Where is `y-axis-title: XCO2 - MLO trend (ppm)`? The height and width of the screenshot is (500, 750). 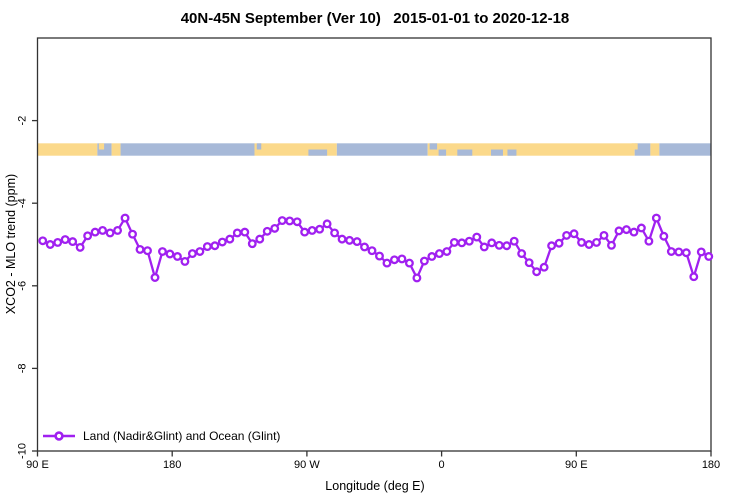
y-axis-title: XCO2 - MLO trend (ppm) is located at coordinates (11, 244).